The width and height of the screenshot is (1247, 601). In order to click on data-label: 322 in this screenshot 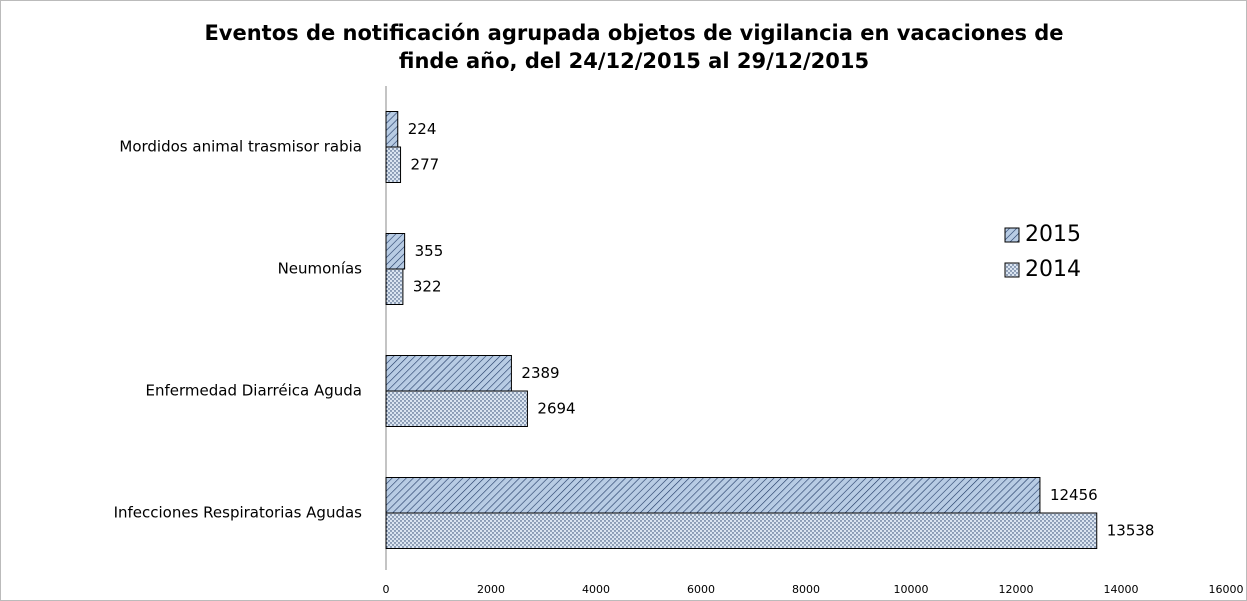, I will do `click(427, 286)`.